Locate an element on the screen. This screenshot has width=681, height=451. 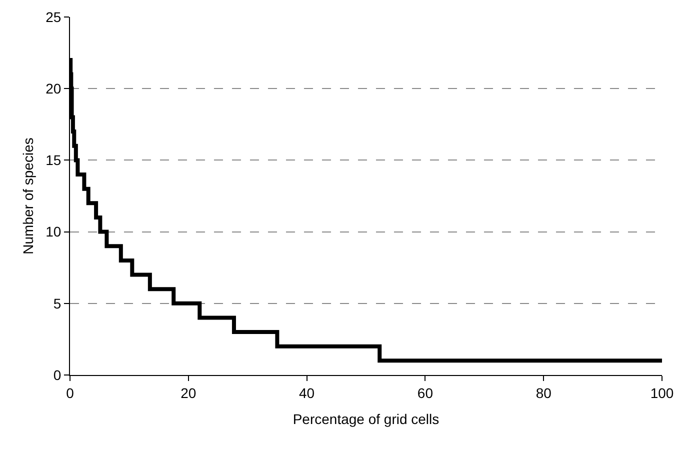
x-axis-title: Percentage of grid cells is located at coordinates (366, 419).